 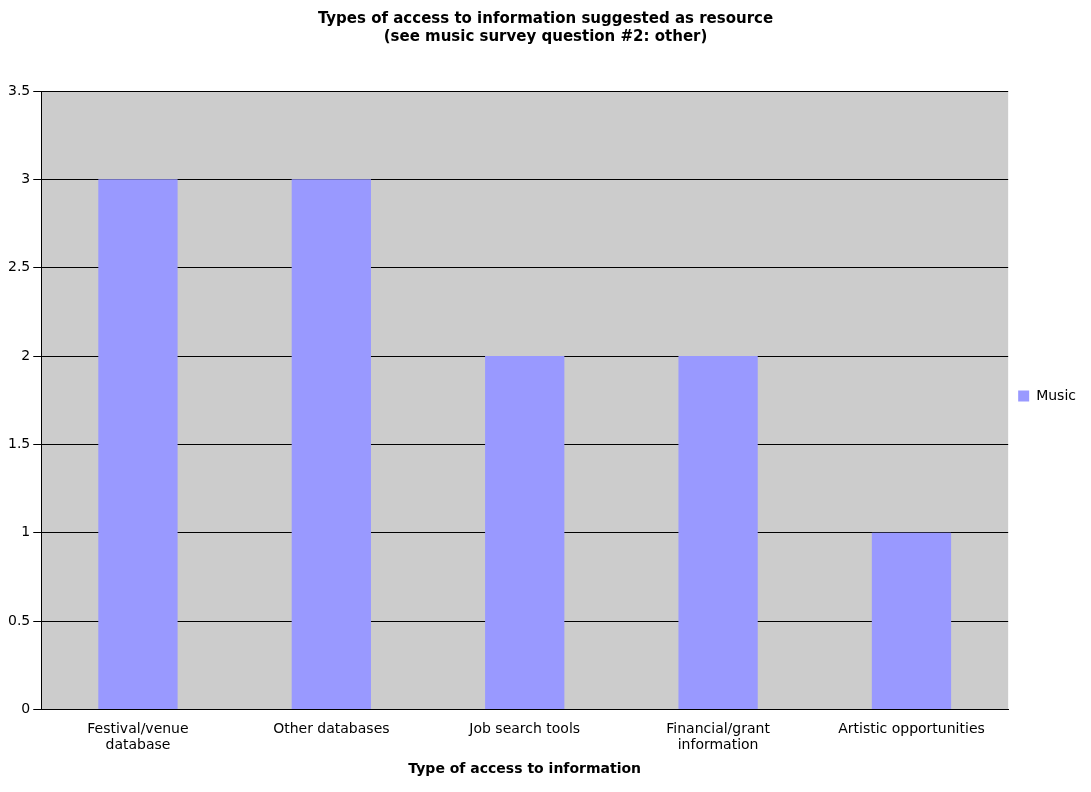 What do you see at coordinates (331, 727) in the screenshot?
I see `x-tick-label: Other databases` at bounding box center [331, 727].